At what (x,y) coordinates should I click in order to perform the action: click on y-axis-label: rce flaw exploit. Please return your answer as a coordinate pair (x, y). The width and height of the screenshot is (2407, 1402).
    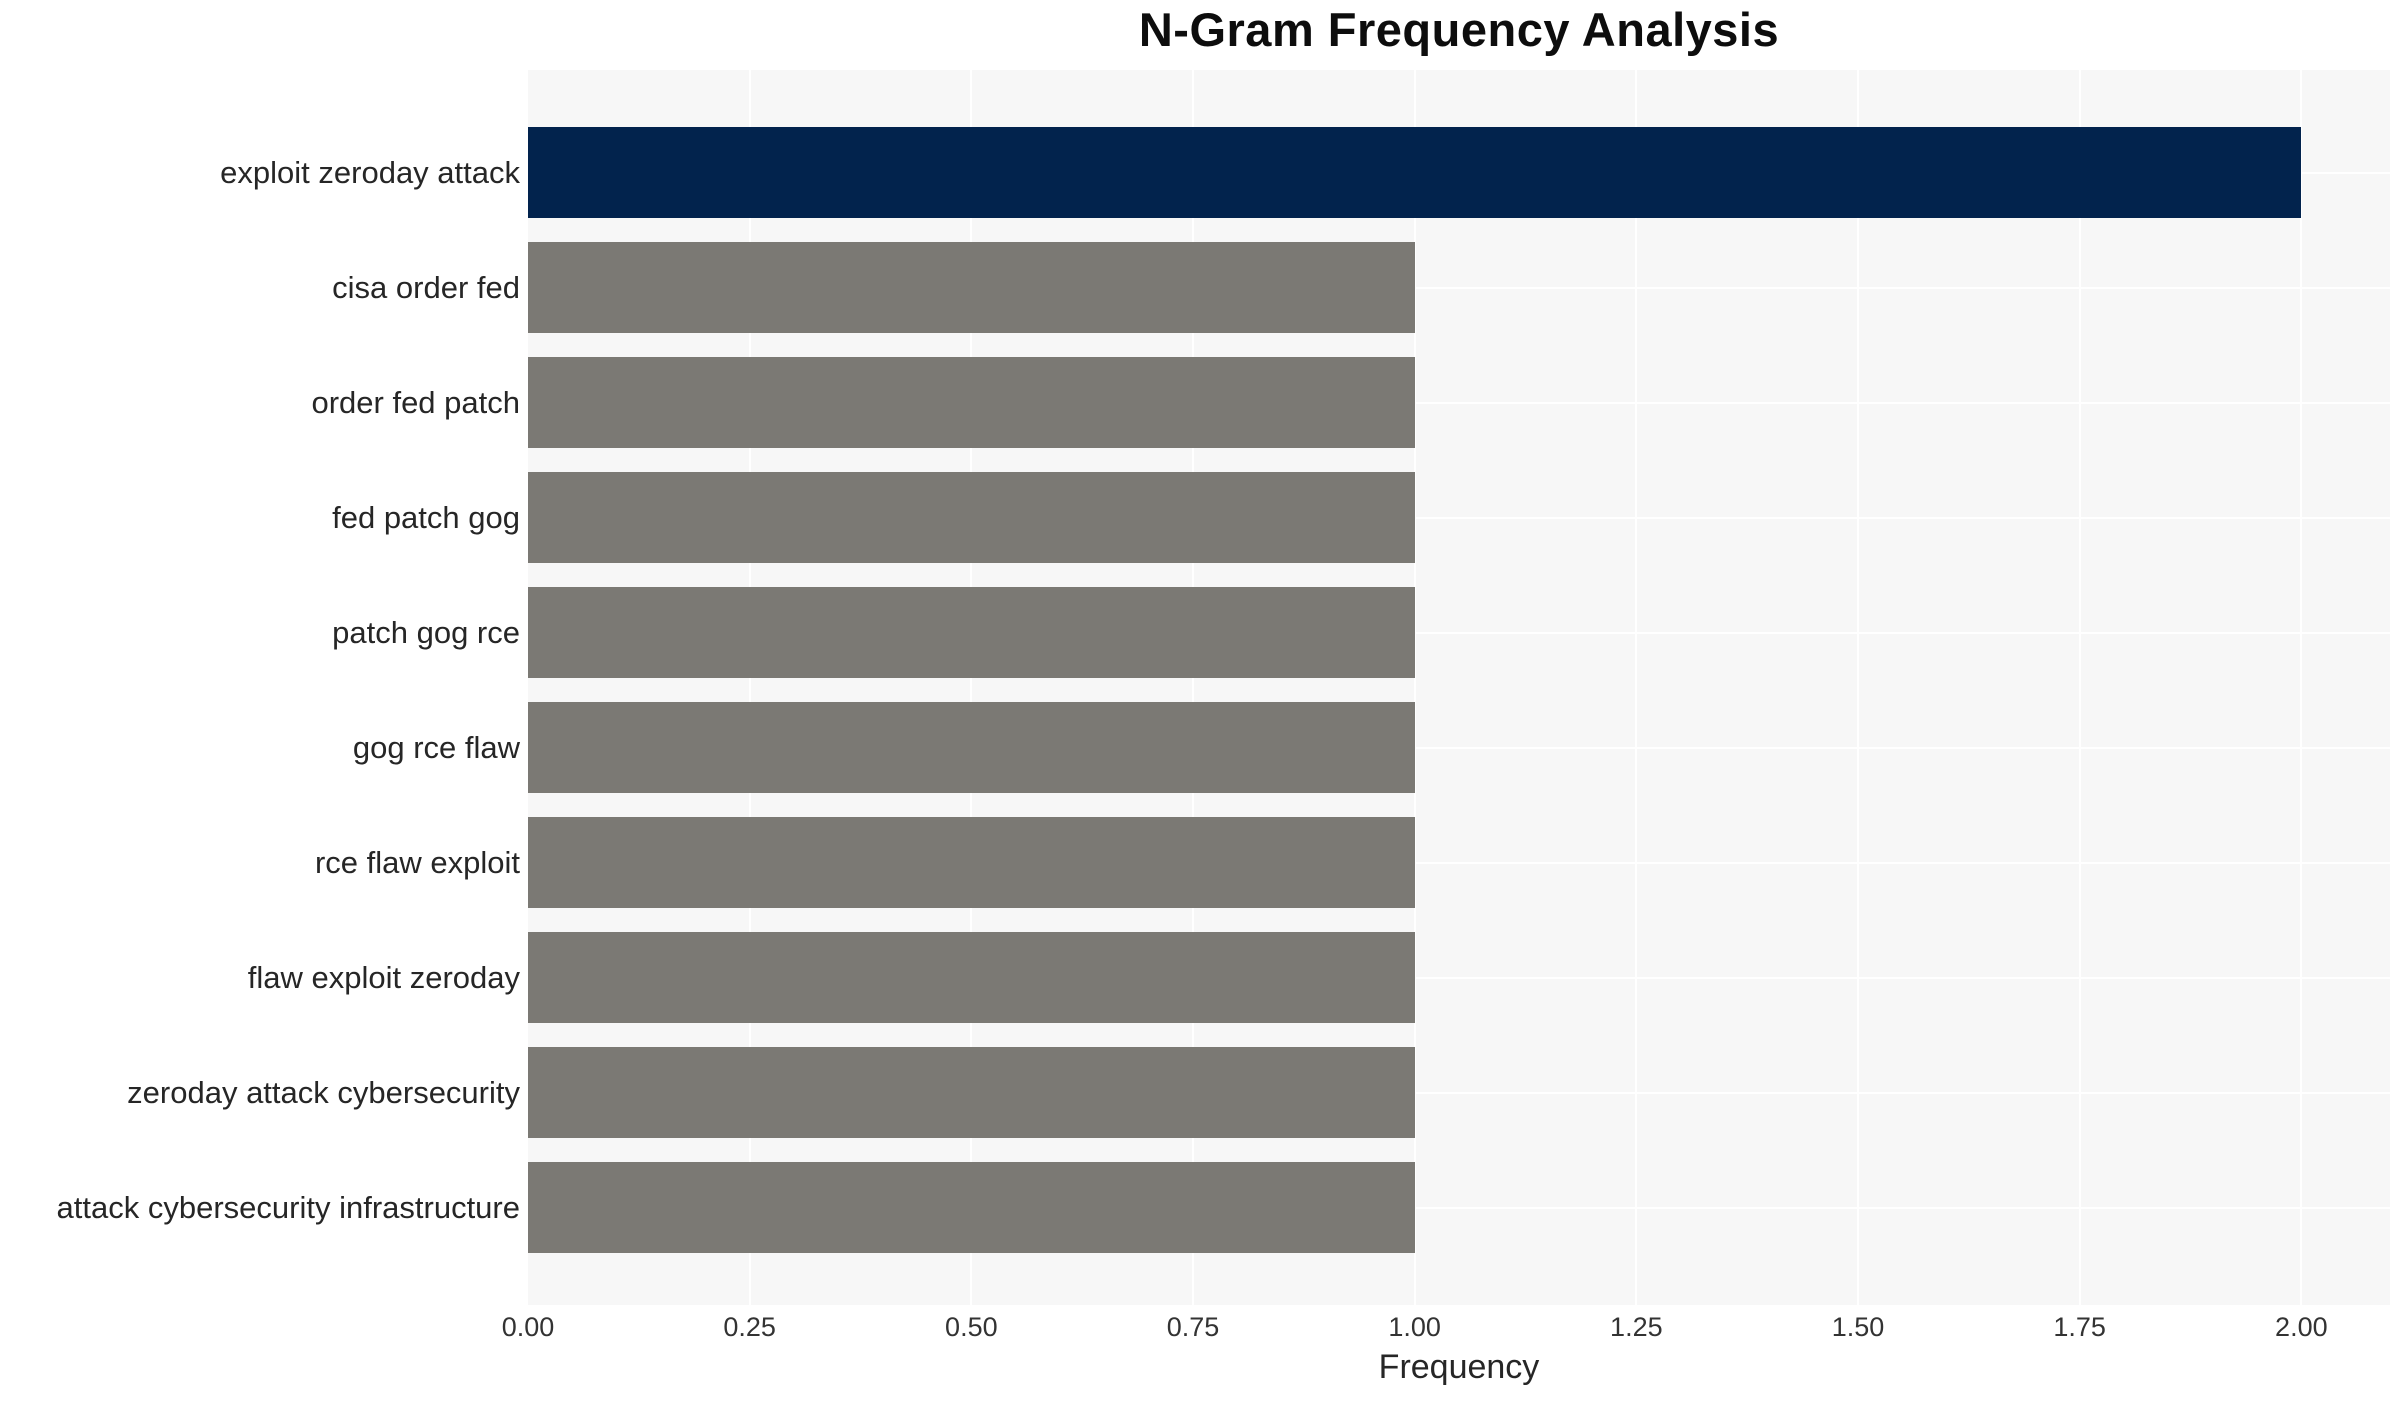
    Looking at the image, I should click on (417, 862).